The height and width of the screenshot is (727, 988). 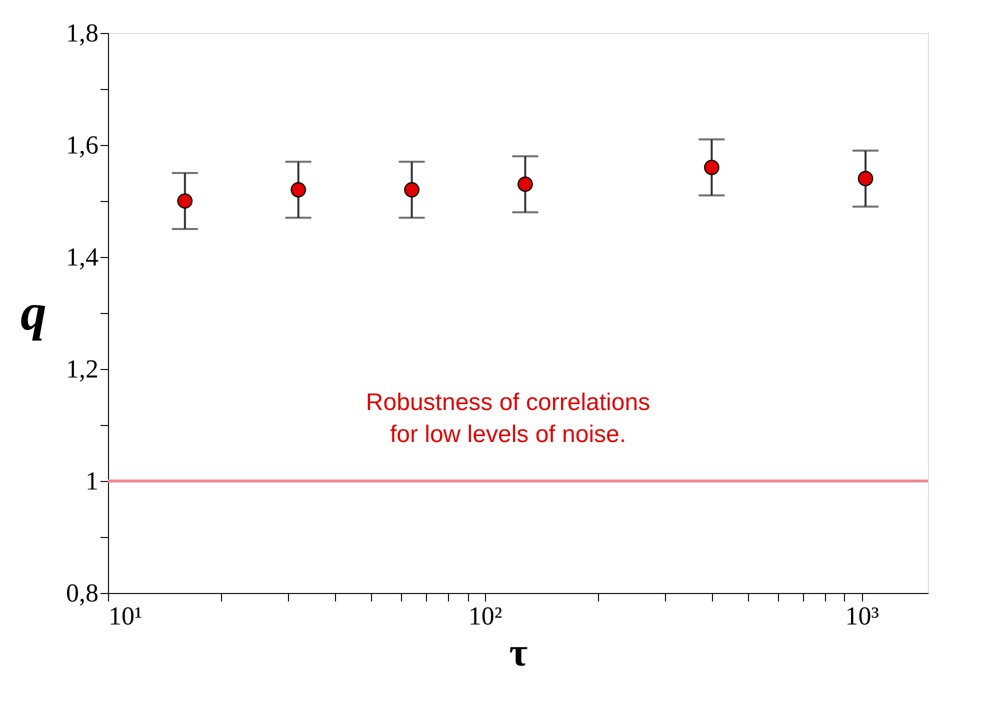 I want to click on x-tick-label: 10¹, so click(x=125, y=616).